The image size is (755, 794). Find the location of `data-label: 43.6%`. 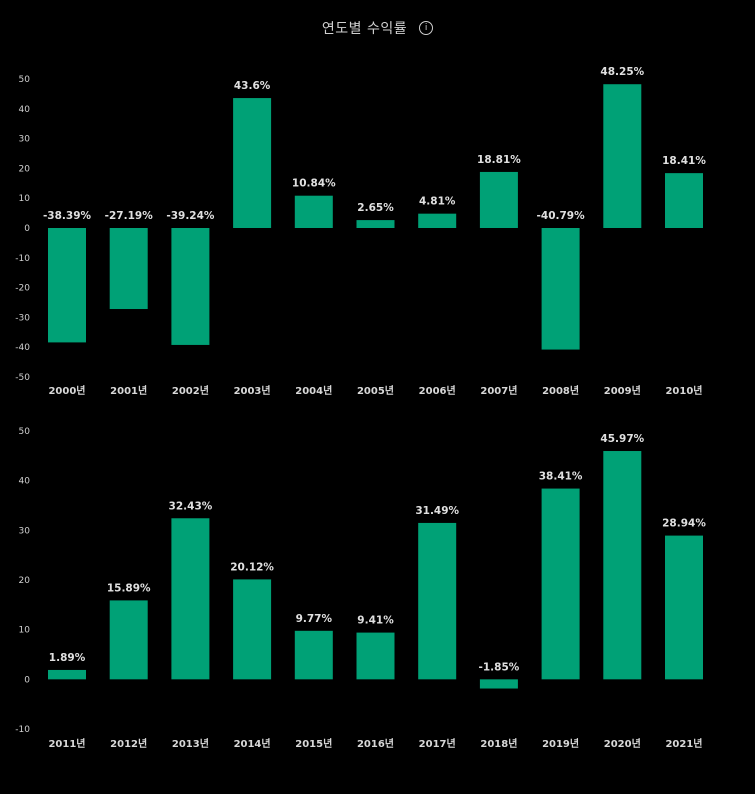

data-label: 43.6% is located at coordinates (252, 86).